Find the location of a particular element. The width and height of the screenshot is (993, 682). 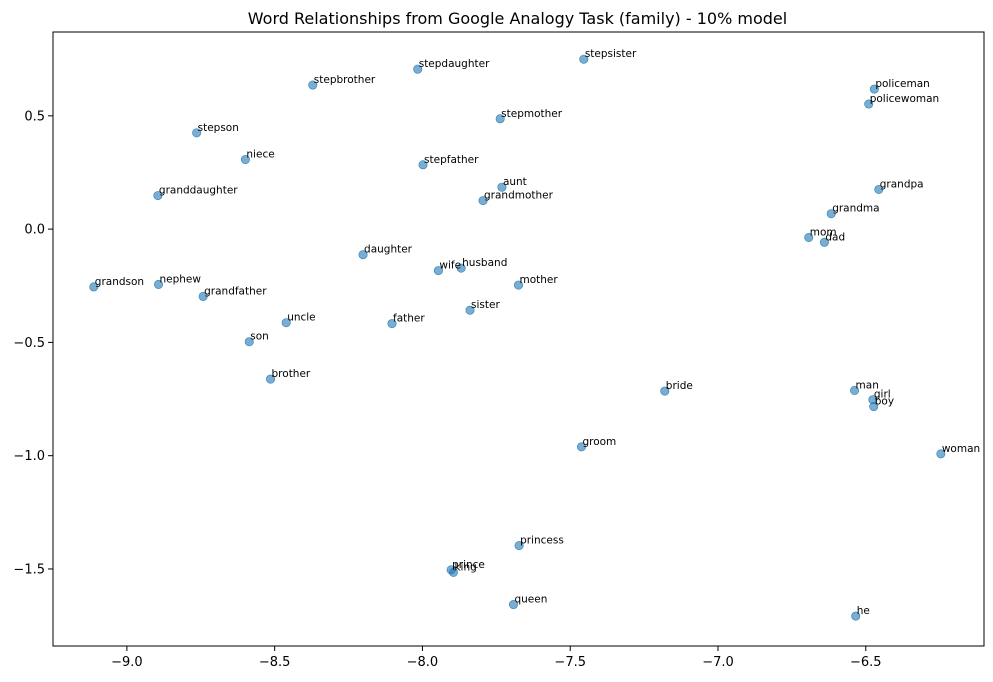

y-axis: 0.5 0.0 −0.5 −1.0 −1.5 is located at coordinates (33, 343).